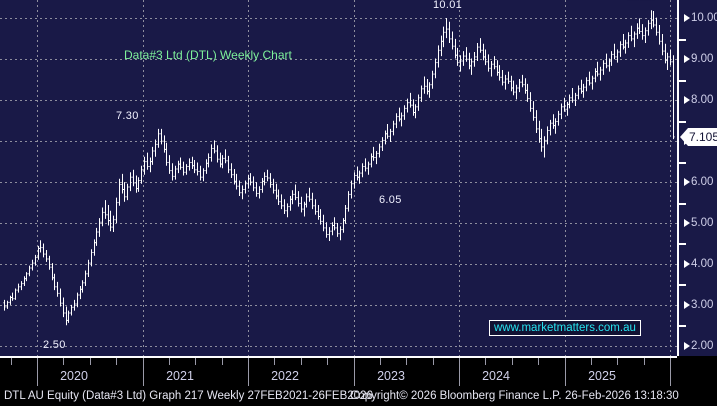  Describe the element at coordinates (208, 55) in the screenshot. I see `chart-title: Data#3 Ltd (DTL) Weekly Chart` at that location.